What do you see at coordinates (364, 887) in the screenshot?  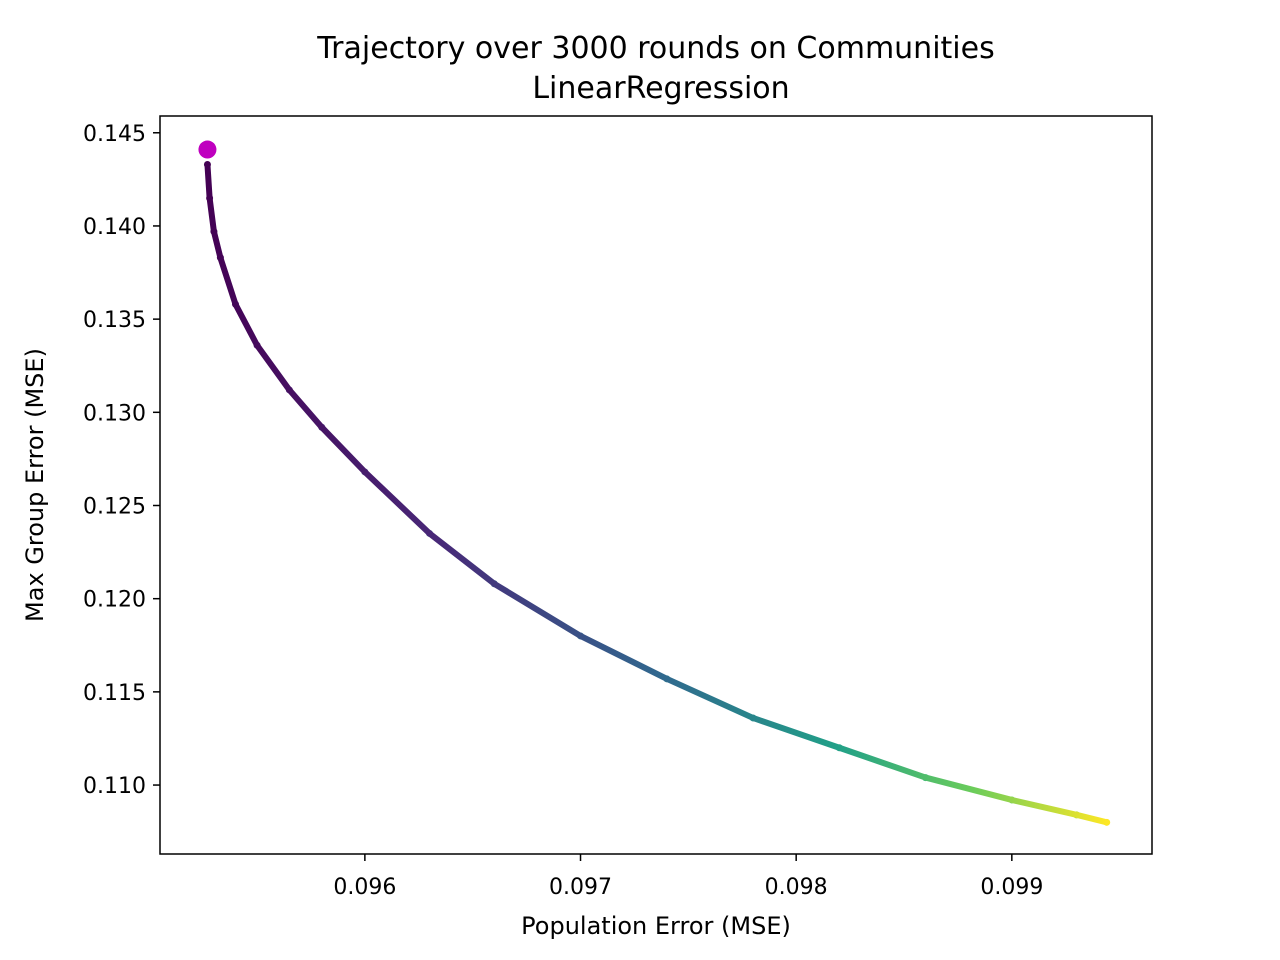 I see `x-tick-label: 0.096` at bounding box center [364, 887].